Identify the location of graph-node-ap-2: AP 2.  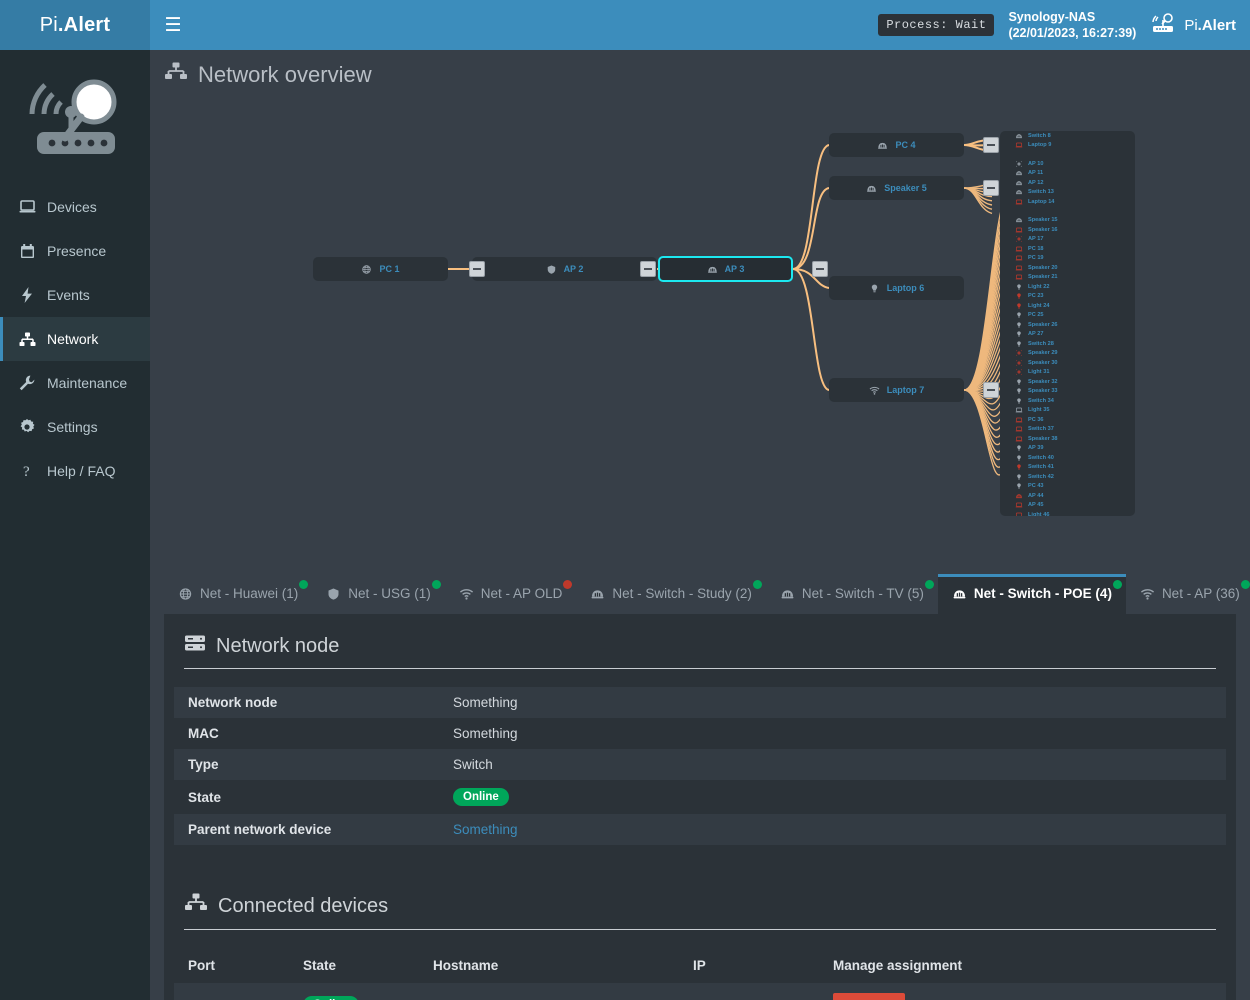
(564, 269).